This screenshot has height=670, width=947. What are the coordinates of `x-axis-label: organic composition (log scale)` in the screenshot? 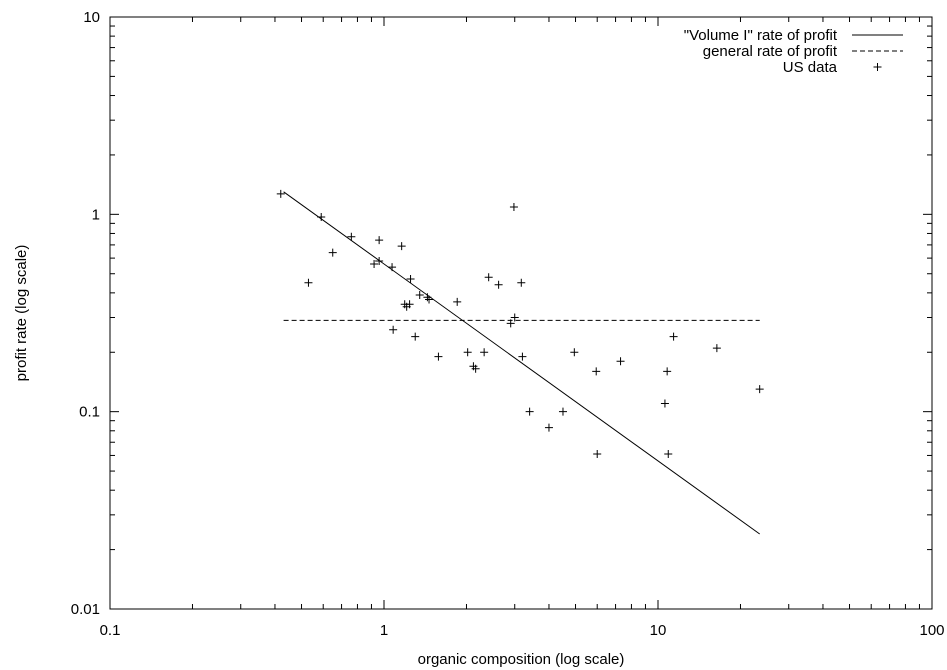 It's located at (521, 659).